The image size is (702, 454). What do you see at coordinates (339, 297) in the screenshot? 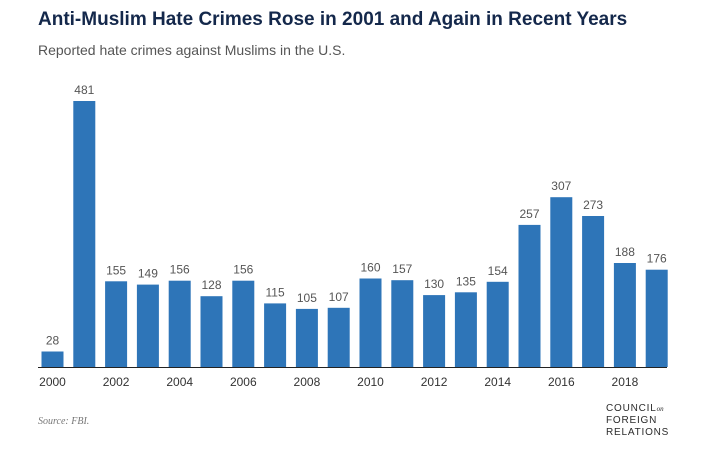
I see `data-label-2009: 107` at bounding box center [339, 297].